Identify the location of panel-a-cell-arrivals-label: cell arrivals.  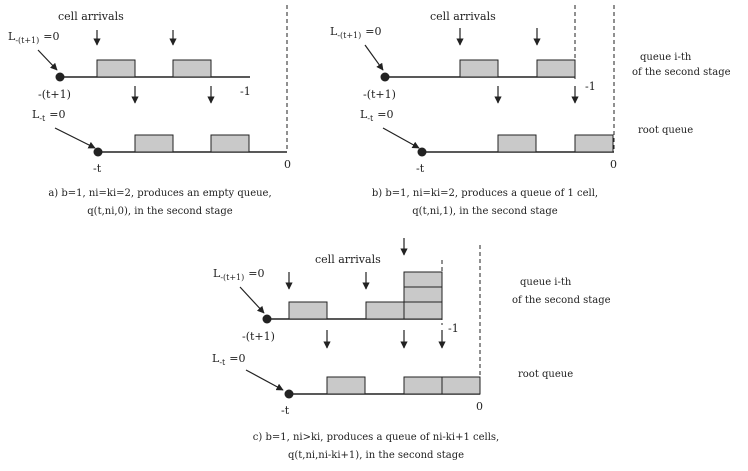
(91, 16).